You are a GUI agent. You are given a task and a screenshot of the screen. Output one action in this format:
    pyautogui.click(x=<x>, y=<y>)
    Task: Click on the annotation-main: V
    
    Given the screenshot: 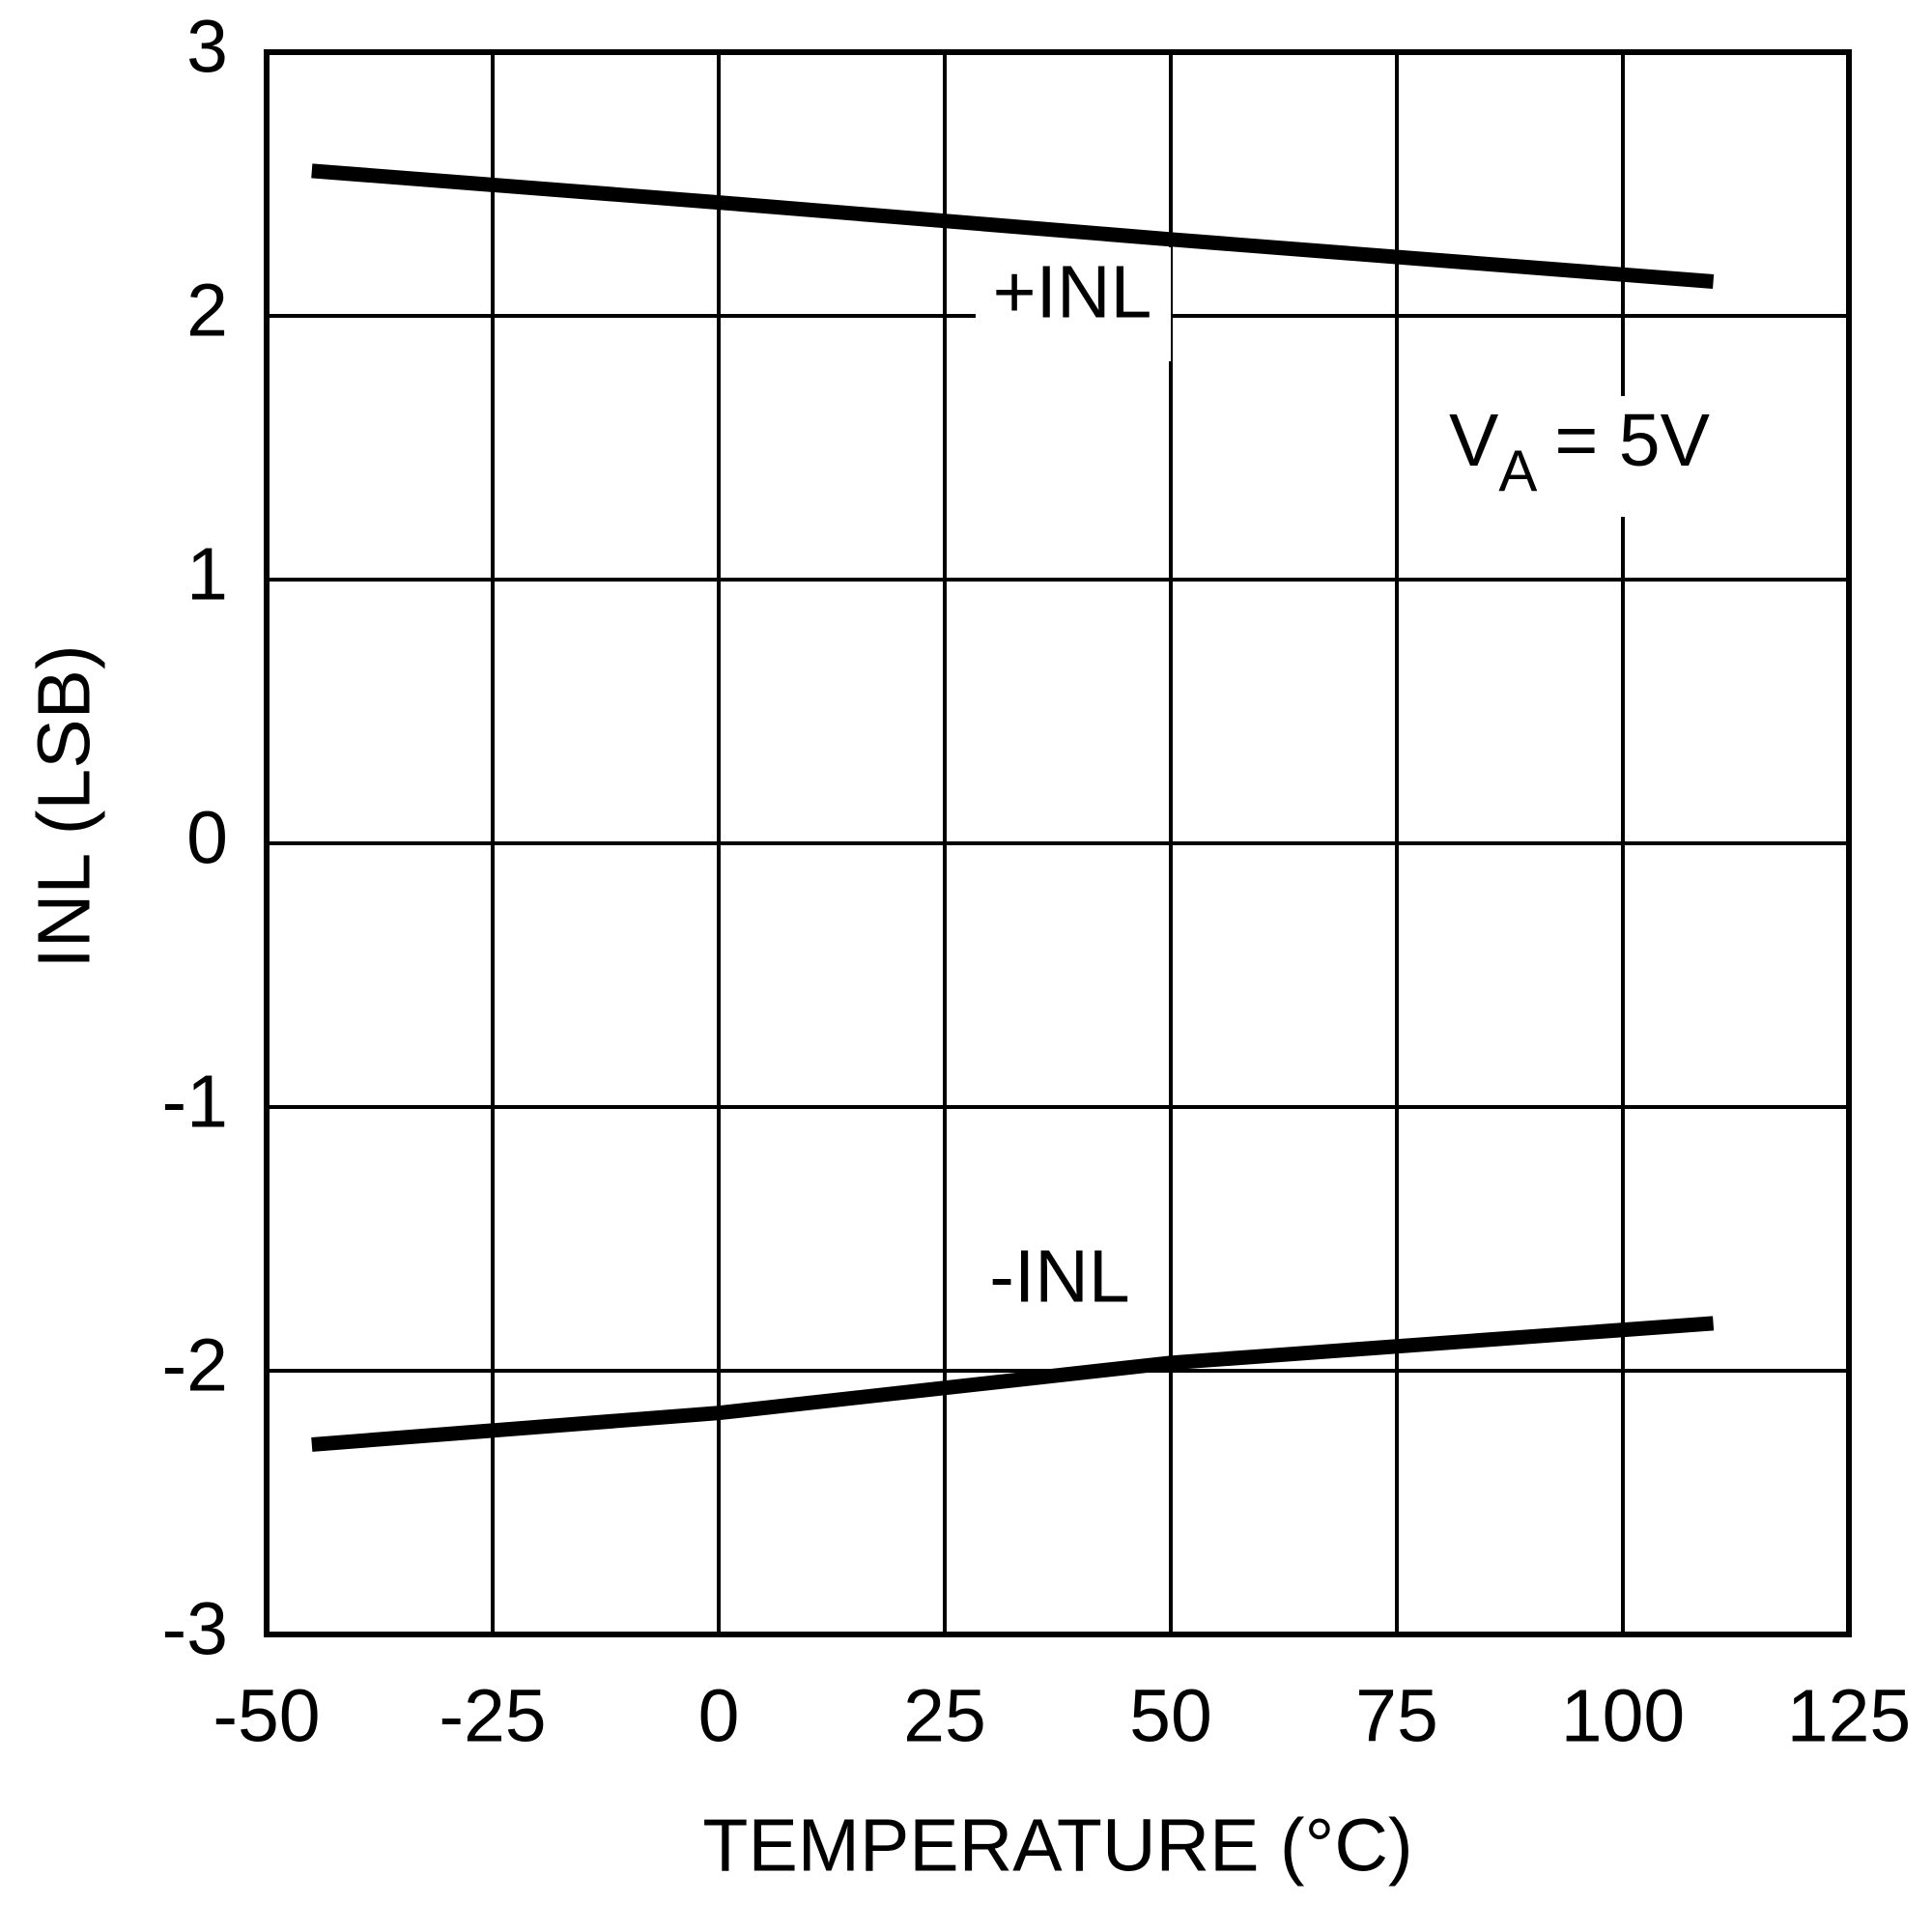 What is the action you would take?
    pyautogui.click(x=1474, y=440)
    